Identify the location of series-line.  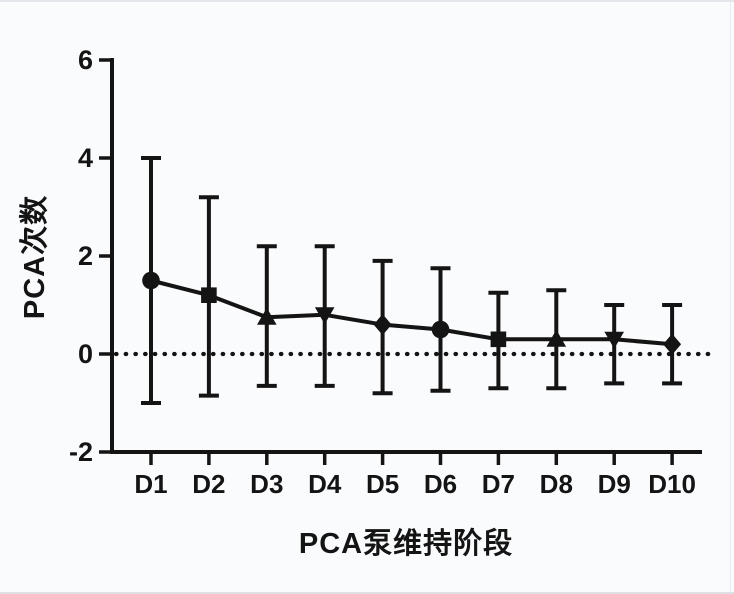
(411, 312).